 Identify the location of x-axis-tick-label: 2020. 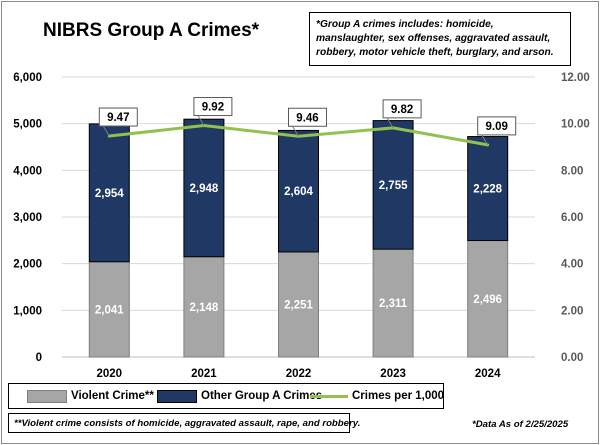
(110, 374).